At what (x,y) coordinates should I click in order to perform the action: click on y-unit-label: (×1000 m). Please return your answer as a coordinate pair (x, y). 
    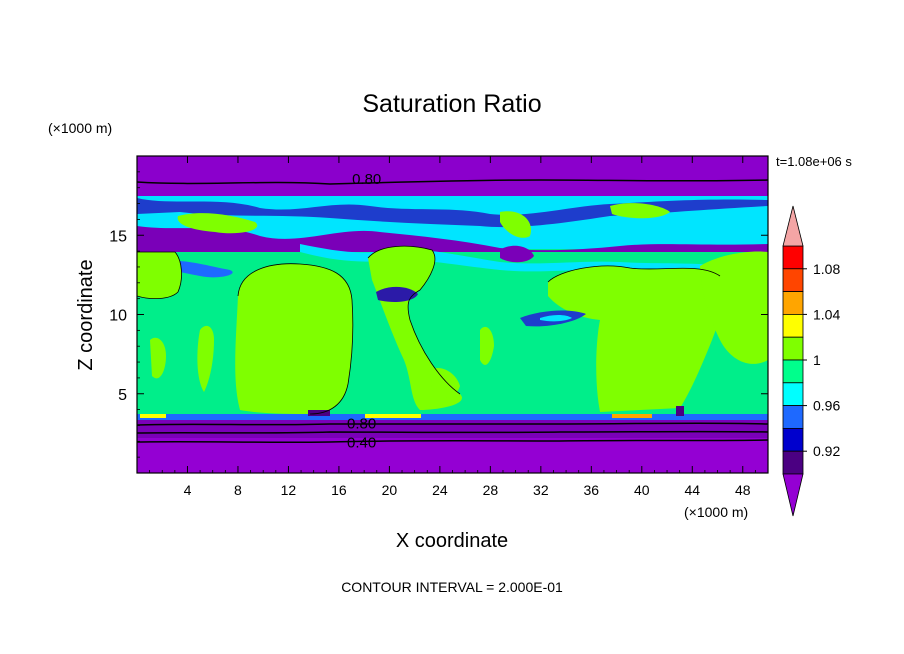
    Looking at the image, I should click on (80, 128).